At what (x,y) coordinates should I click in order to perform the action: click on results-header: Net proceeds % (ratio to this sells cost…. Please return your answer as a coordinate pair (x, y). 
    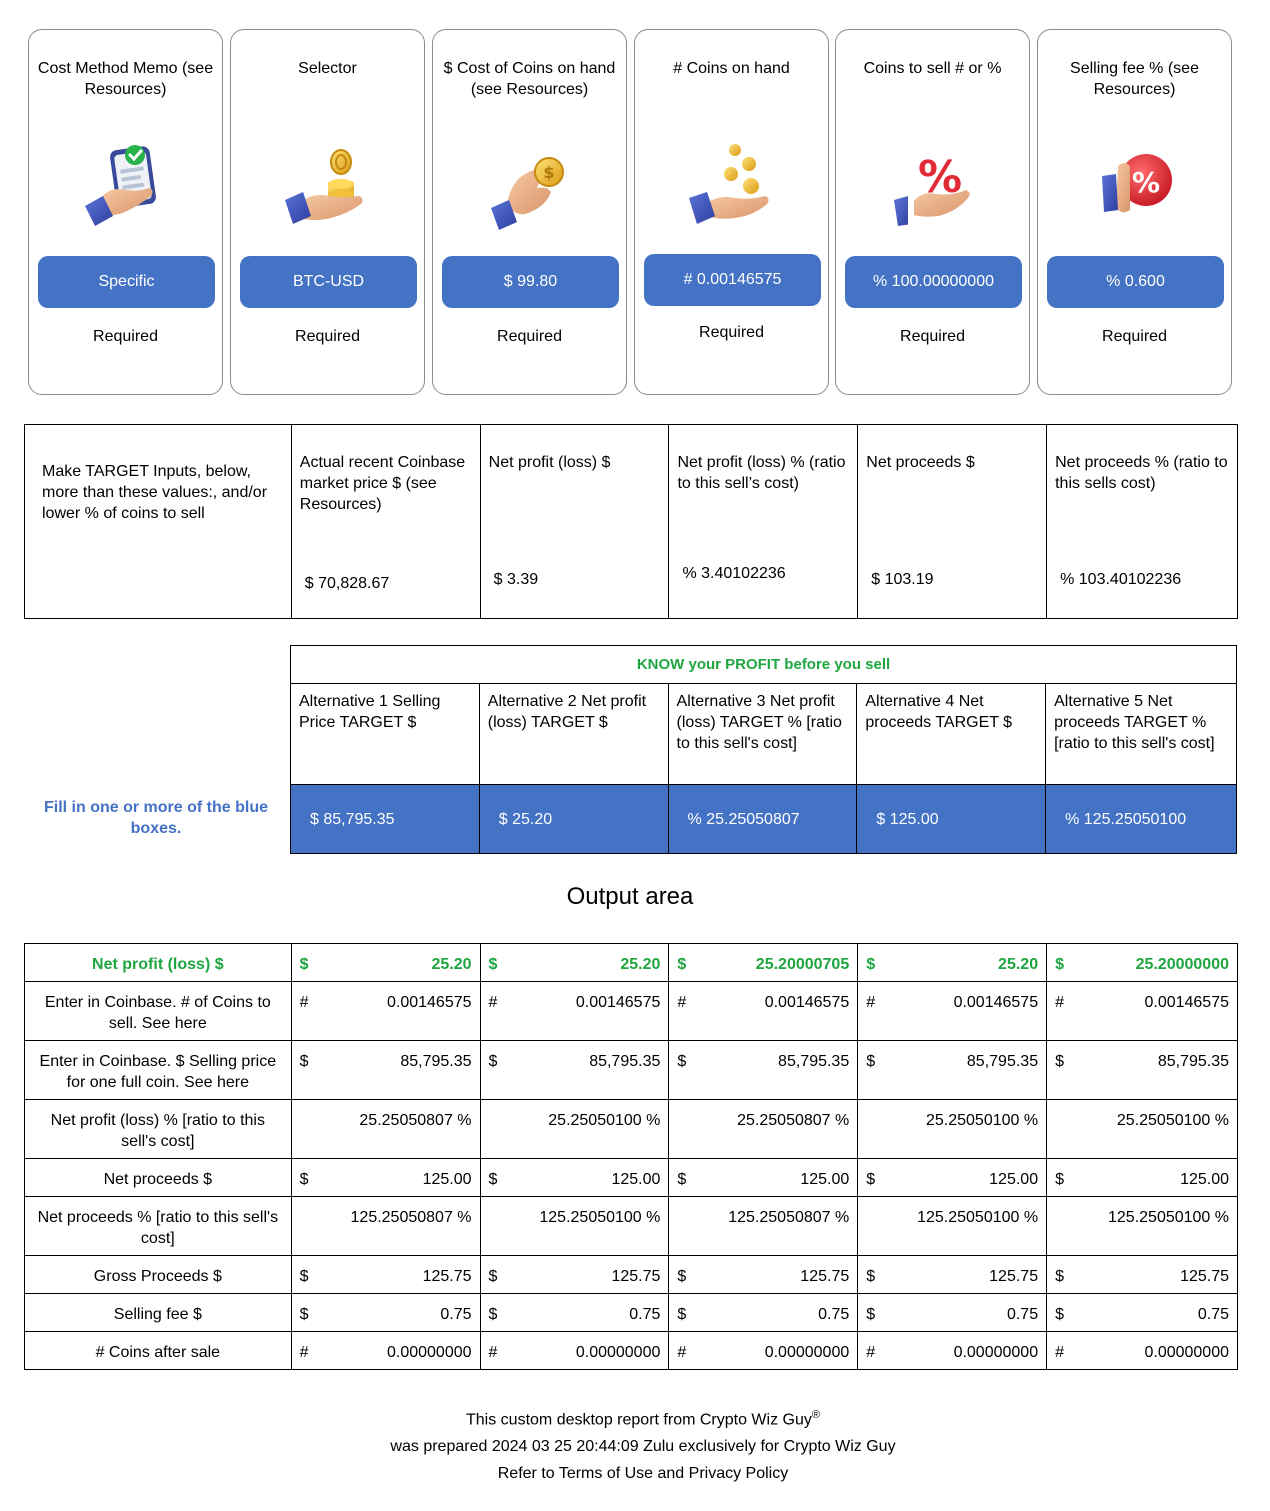
    Looking at the image, I should click on (1141, 473).